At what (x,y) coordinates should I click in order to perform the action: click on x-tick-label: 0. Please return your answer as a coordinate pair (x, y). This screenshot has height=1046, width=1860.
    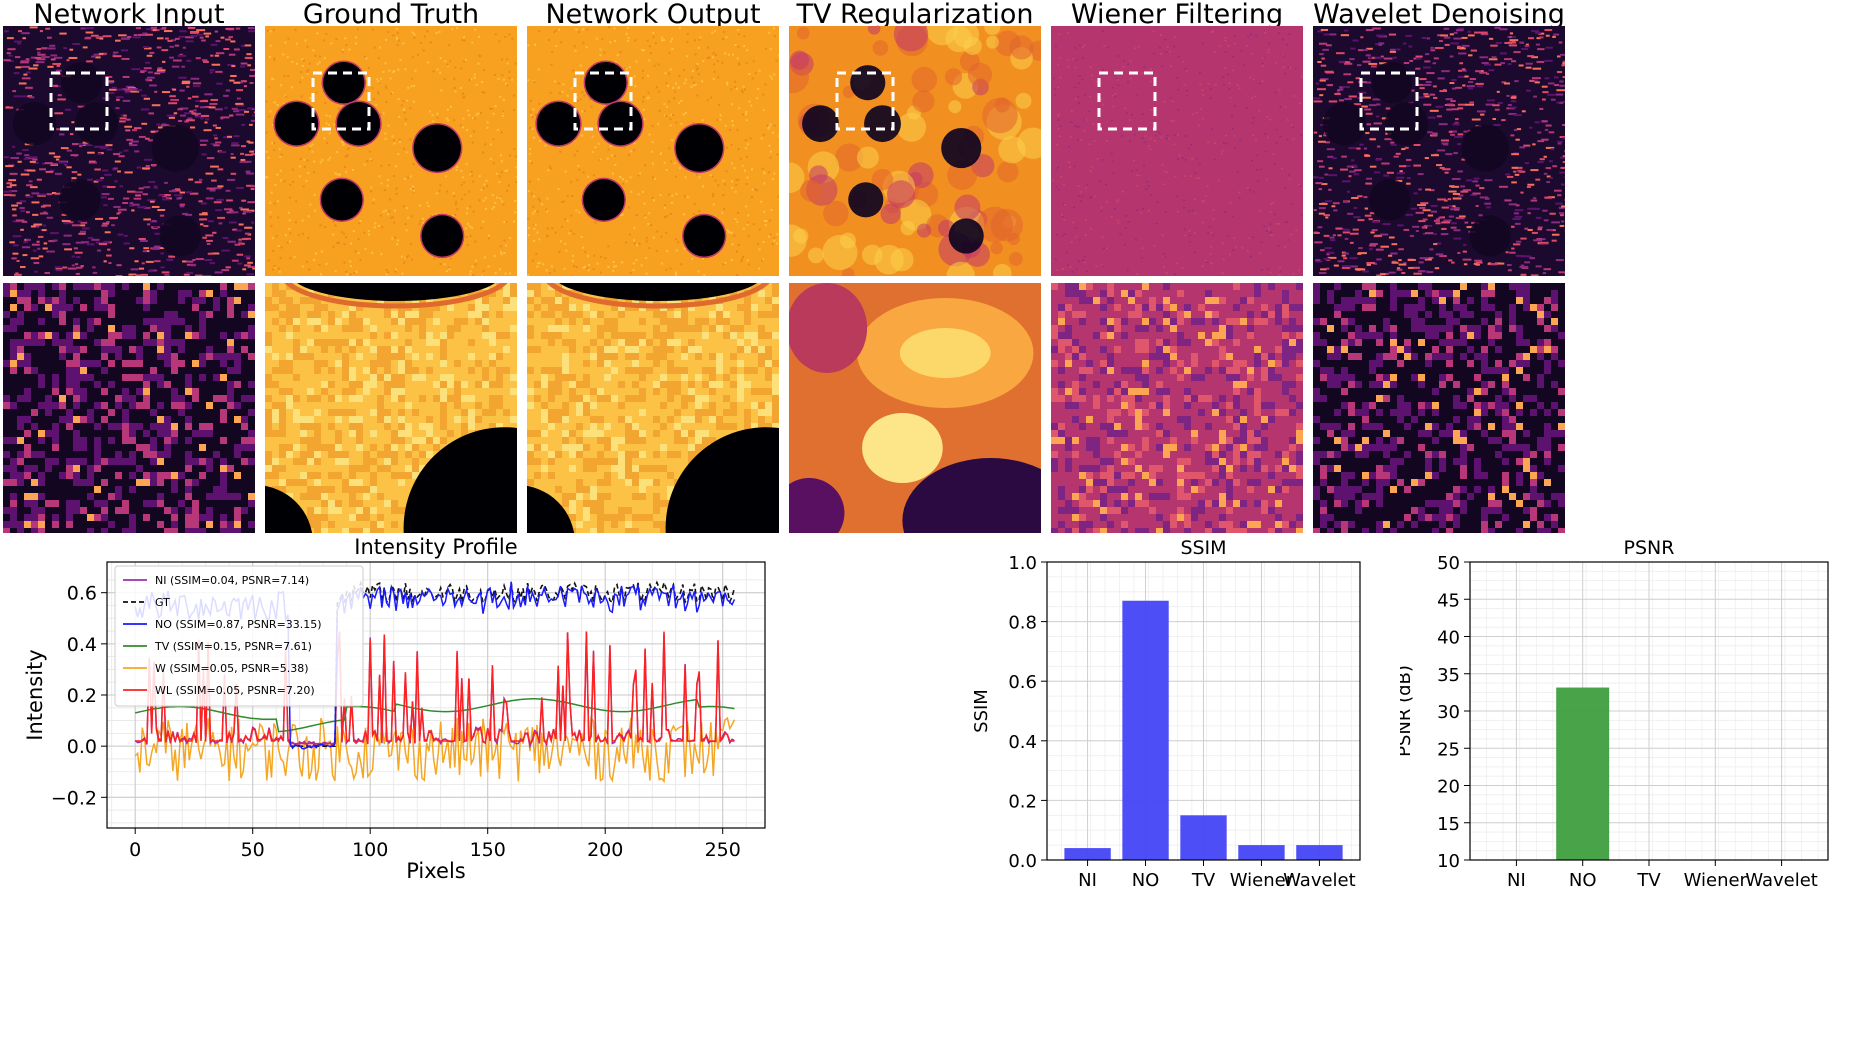
    Looking at the image, I should click on (135, 850).